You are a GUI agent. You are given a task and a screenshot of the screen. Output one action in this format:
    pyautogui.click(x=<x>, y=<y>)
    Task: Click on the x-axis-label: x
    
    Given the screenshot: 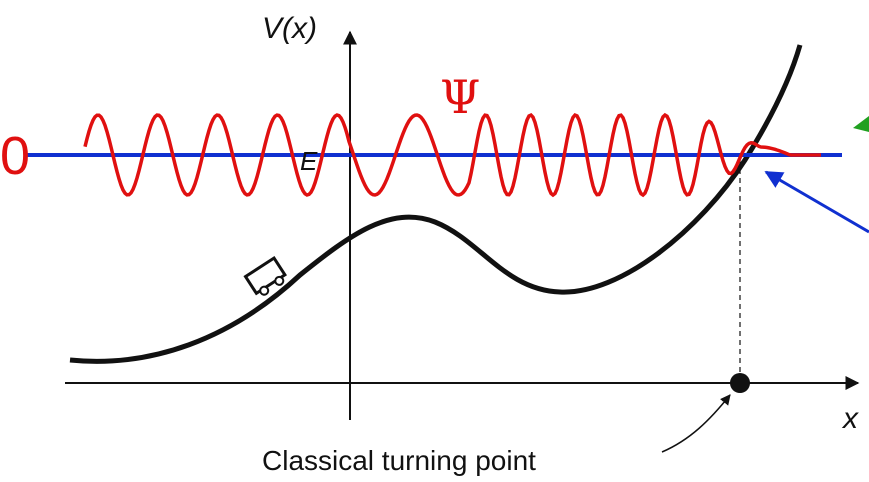 What is the action you would take?
    pyautogui.click(x=850, y=418)
    